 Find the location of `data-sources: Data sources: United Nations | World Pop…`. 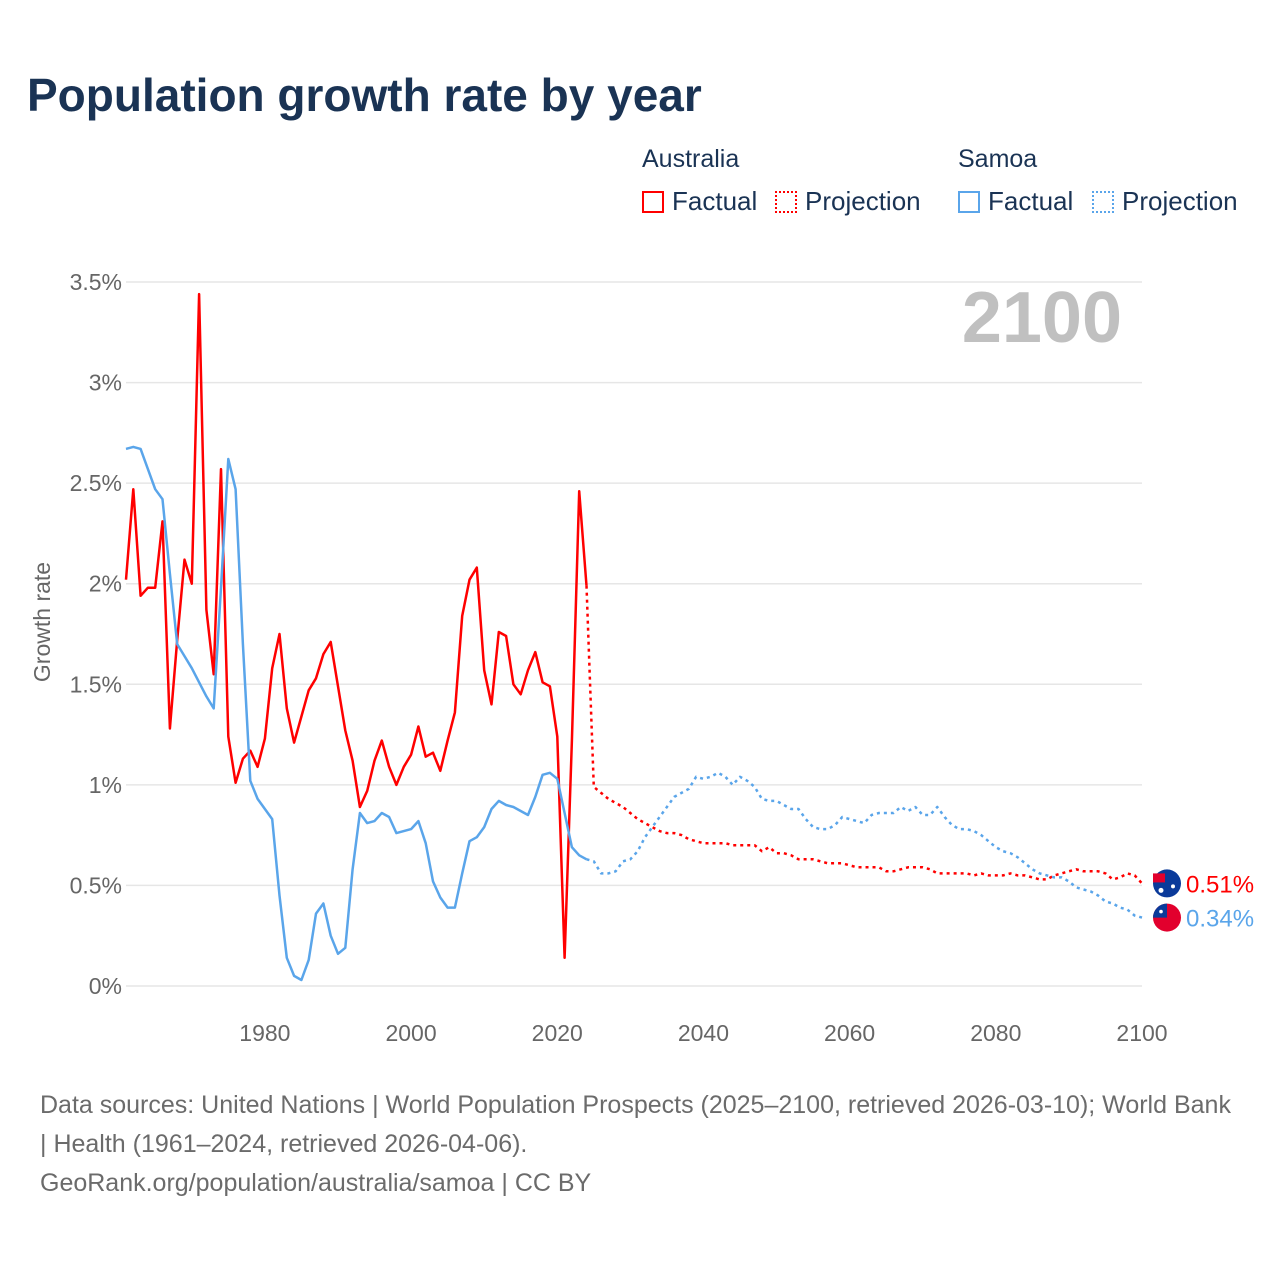

data-sources: Data sources: United Nations | World Pop… is located at coordinates (635, 1124).